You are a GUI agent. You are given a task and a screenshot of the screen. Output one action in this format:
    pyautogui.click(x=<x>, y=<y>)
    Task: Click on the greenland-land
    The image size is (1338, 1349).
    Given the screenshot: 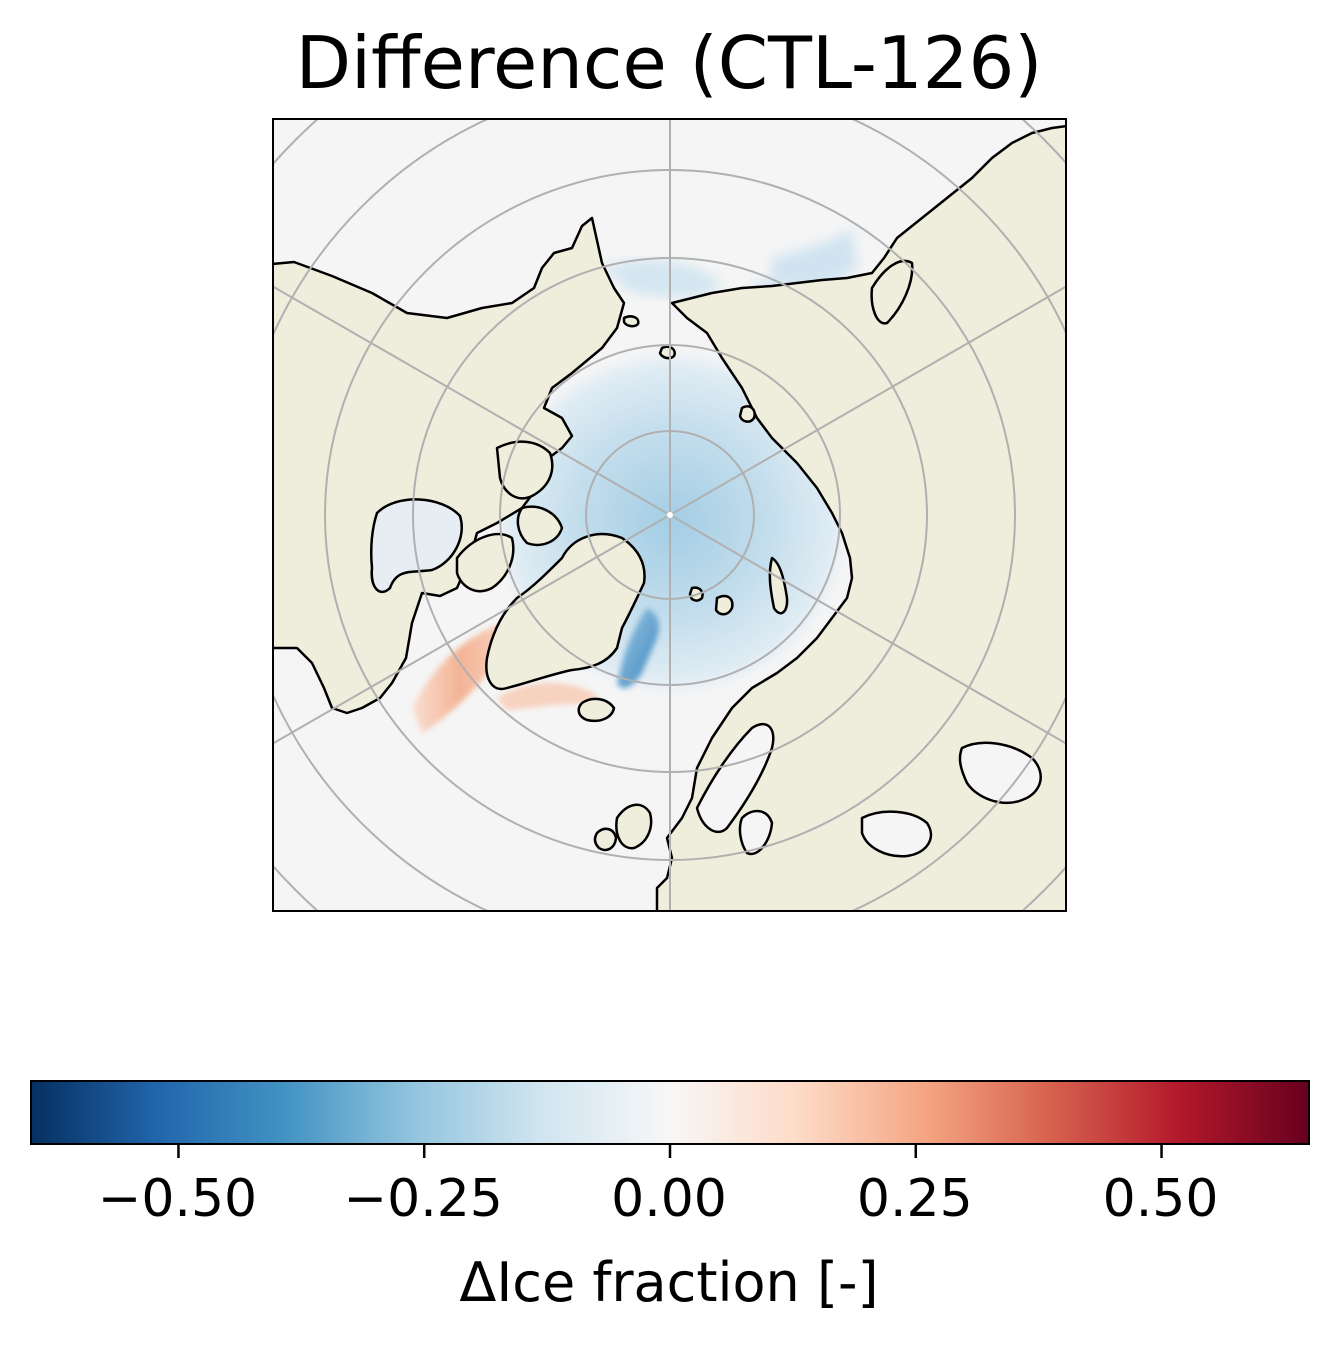 What is the action you would take?
    pyautogui.click(x=565, y=611)
    